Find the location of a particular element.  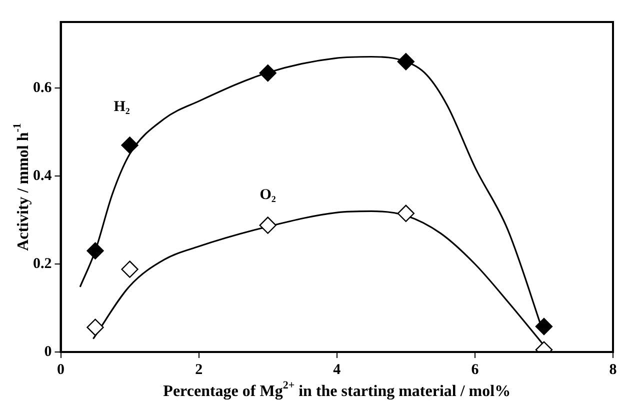

x-tick-label: 2 is located at coordinates (199, 370).